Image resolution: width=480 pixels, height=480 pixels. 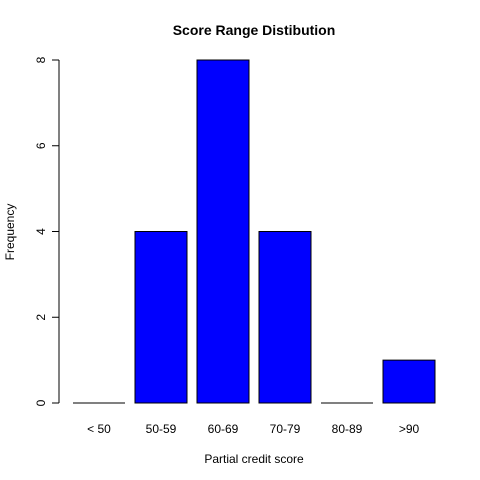 I want to click on y-axis: 0 2 4 6 8, so click(x=47, y=231).